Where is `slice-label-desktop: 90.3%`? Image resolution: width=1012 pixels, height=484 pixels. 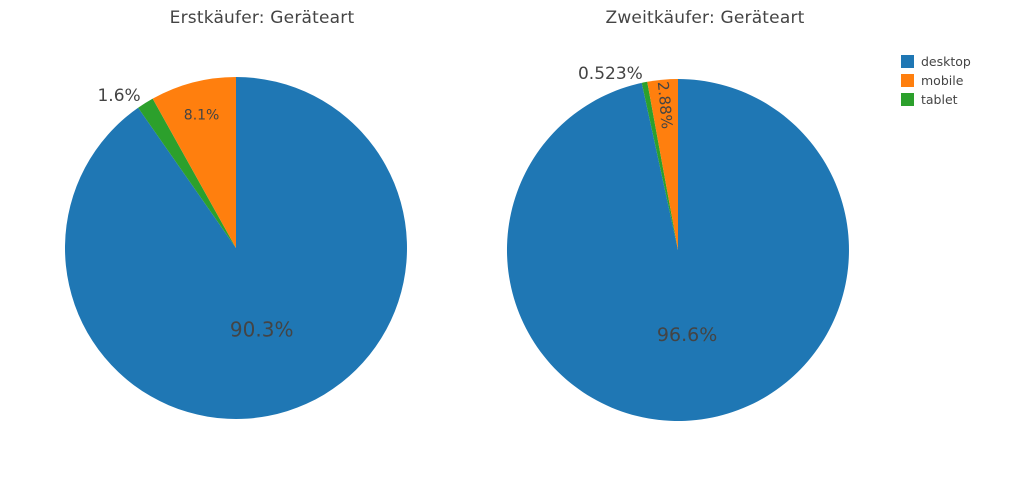 slice-label-desktop: 90.3% is located at coordinates (262, 330).